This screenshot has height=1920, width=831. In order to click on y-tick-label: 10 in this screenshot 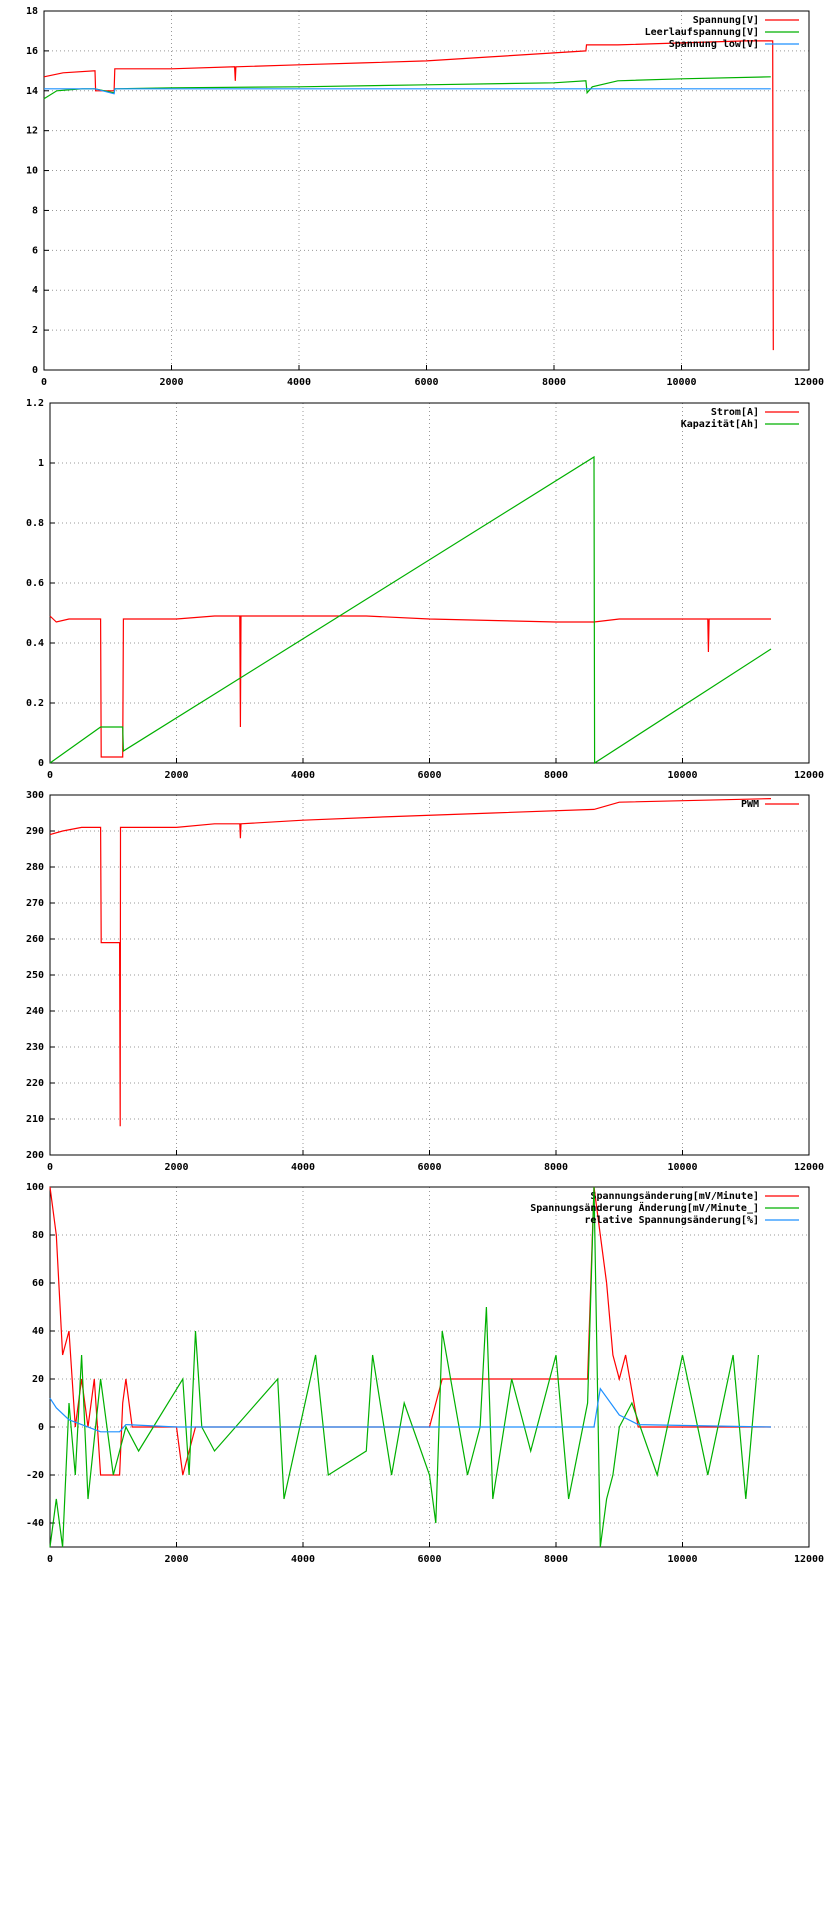, I will do `click(32, 171)`.